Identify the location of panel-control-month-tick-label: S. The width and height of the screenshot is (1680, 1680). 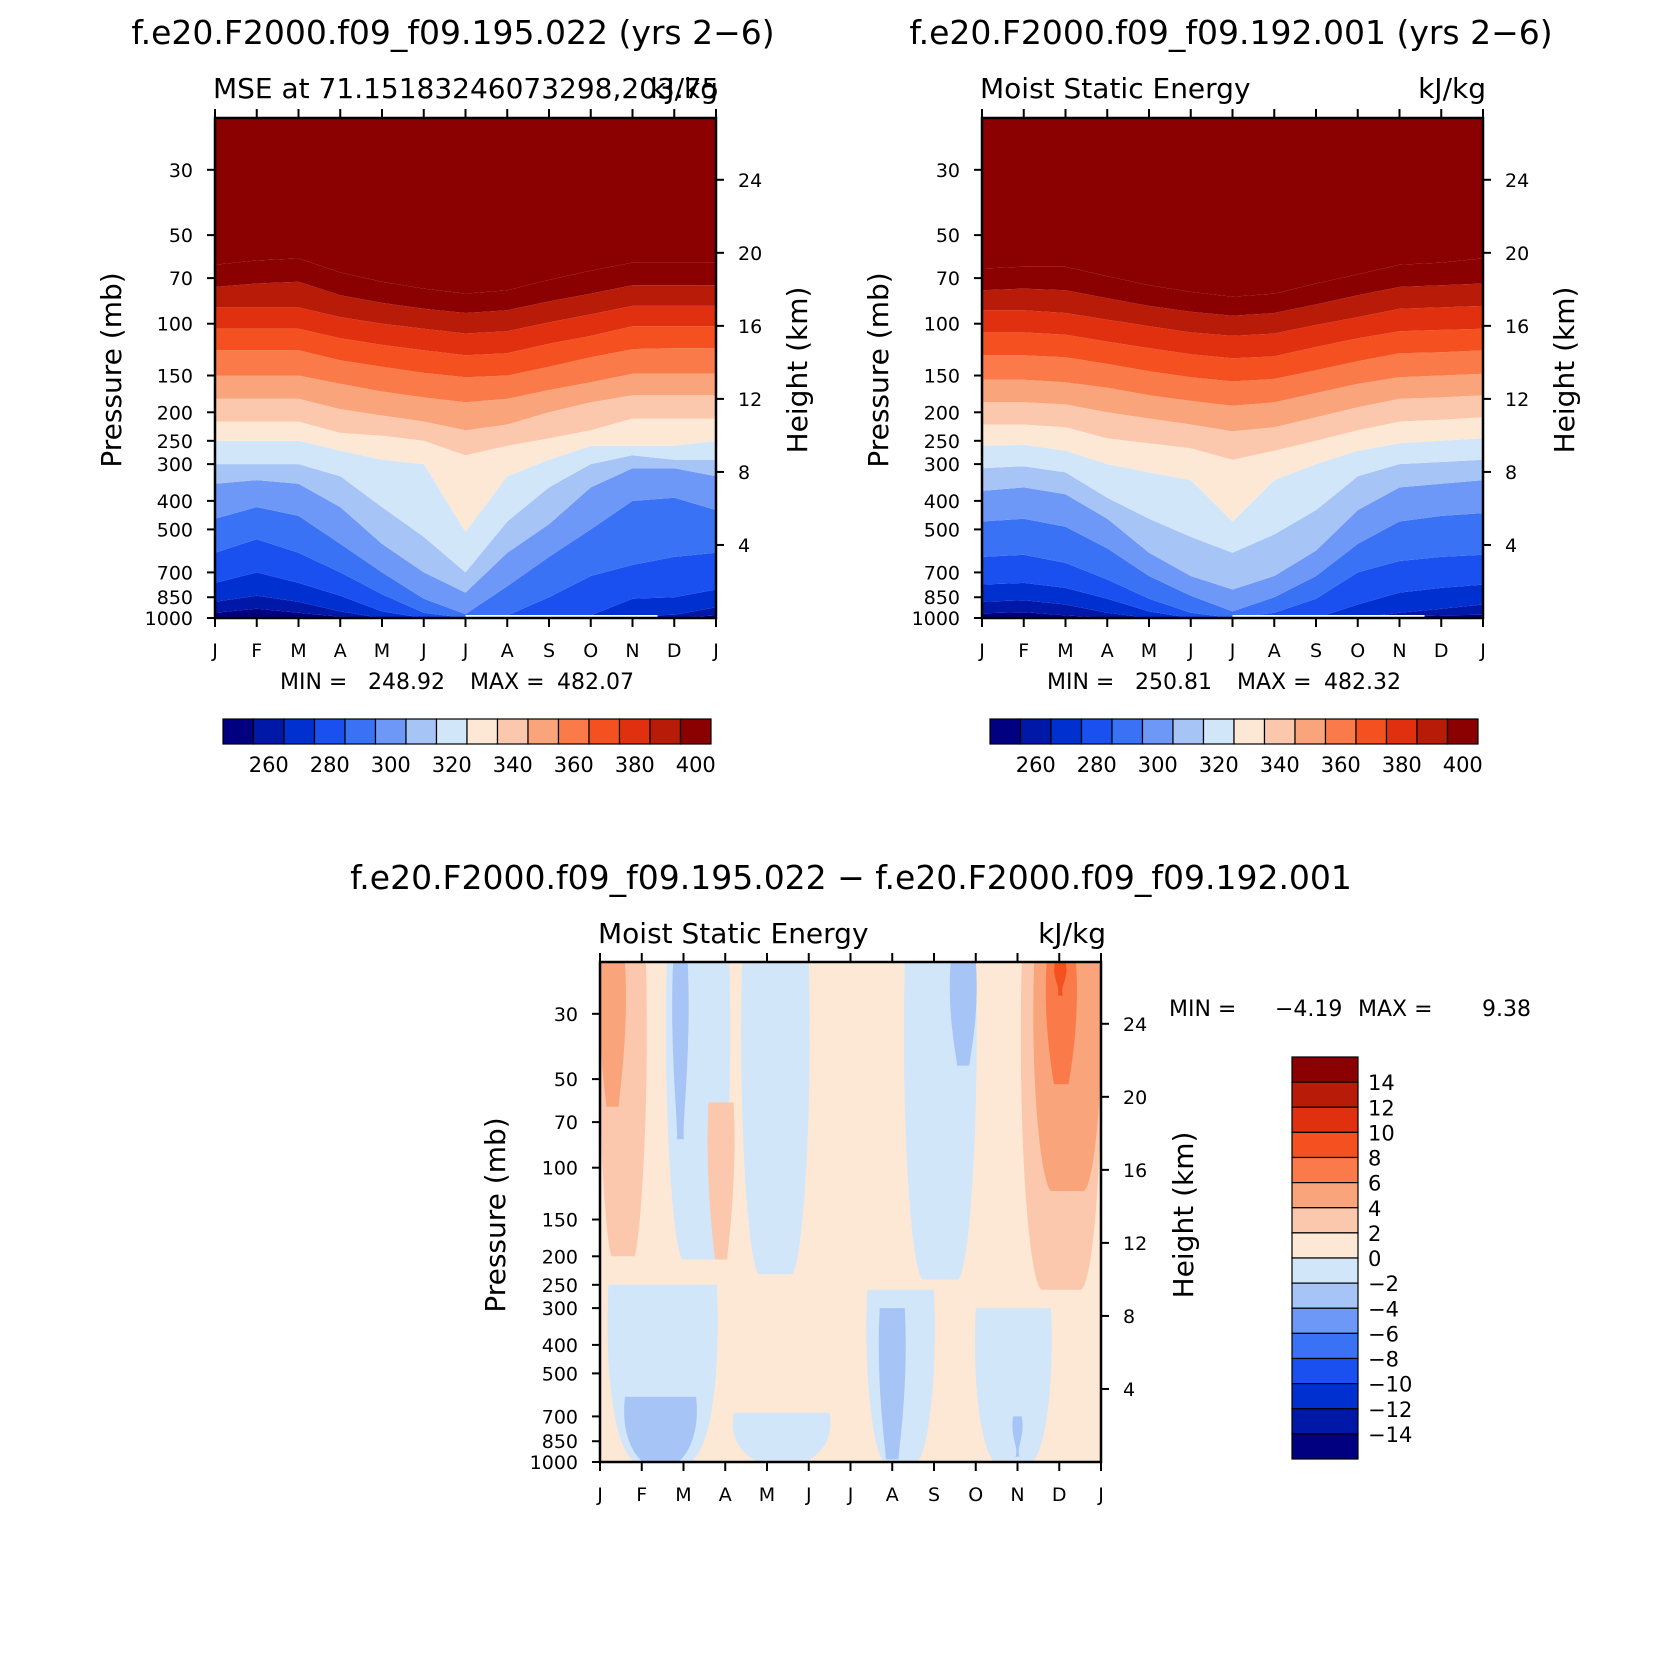
(1316, 651).